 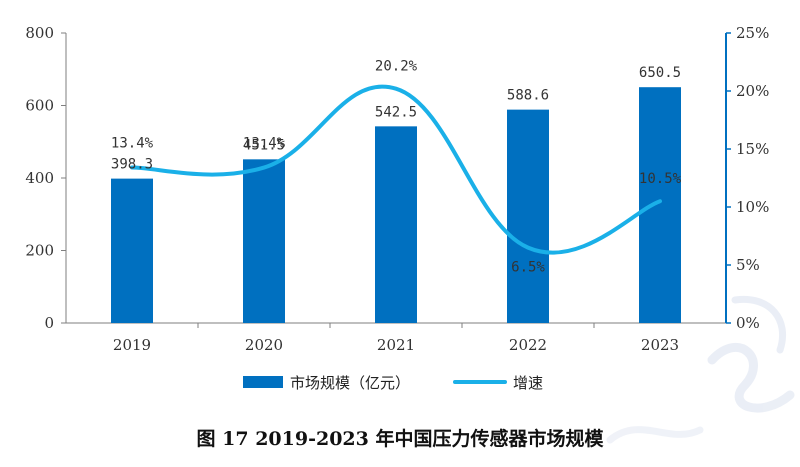 I want to click on legend-bar-swatch, so click(x=263, y=382).